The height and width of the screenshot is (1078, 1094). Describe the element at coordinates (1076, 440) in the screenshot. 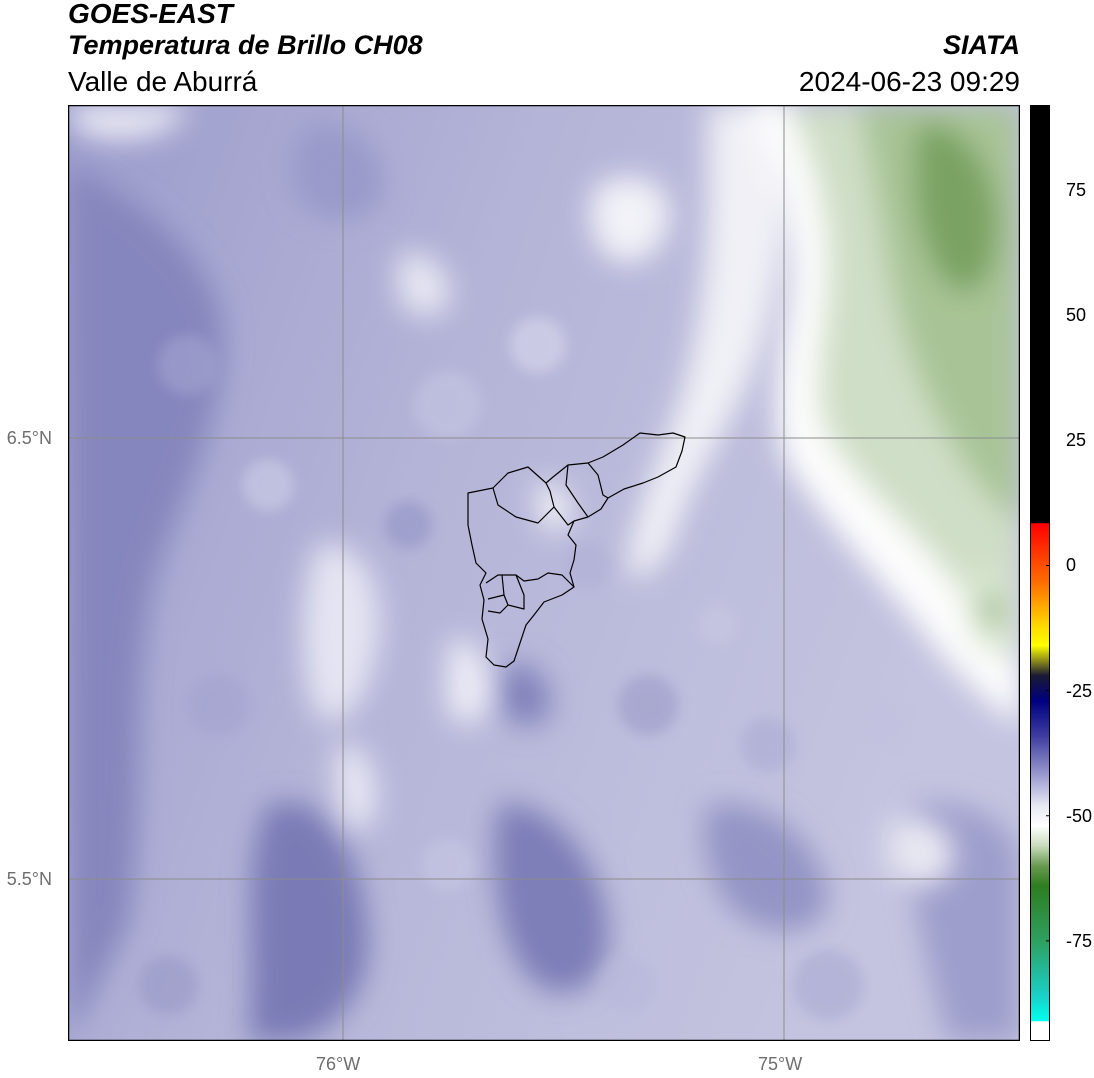

I see `colorbar-tick-label: 25` at that location.